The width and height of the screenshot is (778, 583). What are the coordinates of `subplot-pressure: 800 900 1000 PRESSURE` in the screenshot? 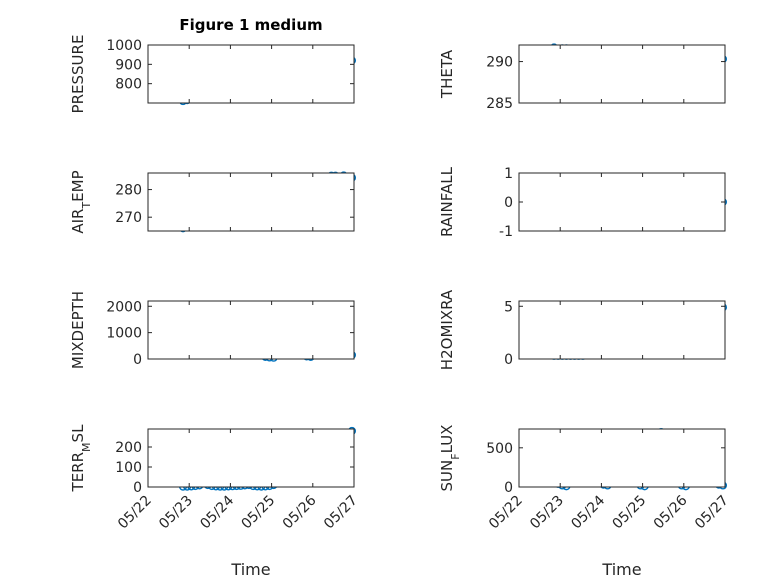 It's located at (213, 74).